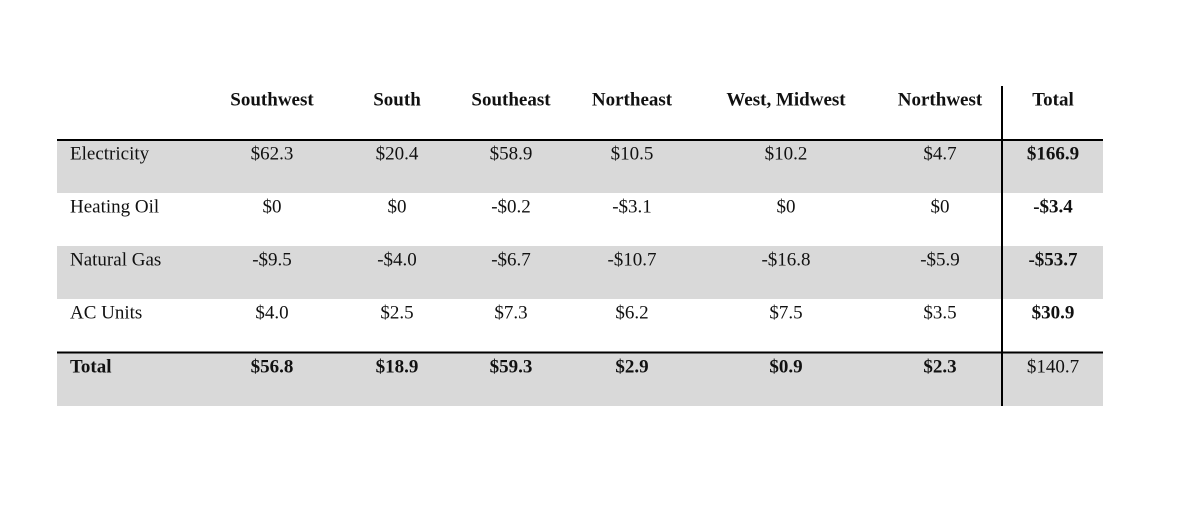 This screenshot has height=508, width=1183. I want to click on cell: $18.9, so click(397, 366).